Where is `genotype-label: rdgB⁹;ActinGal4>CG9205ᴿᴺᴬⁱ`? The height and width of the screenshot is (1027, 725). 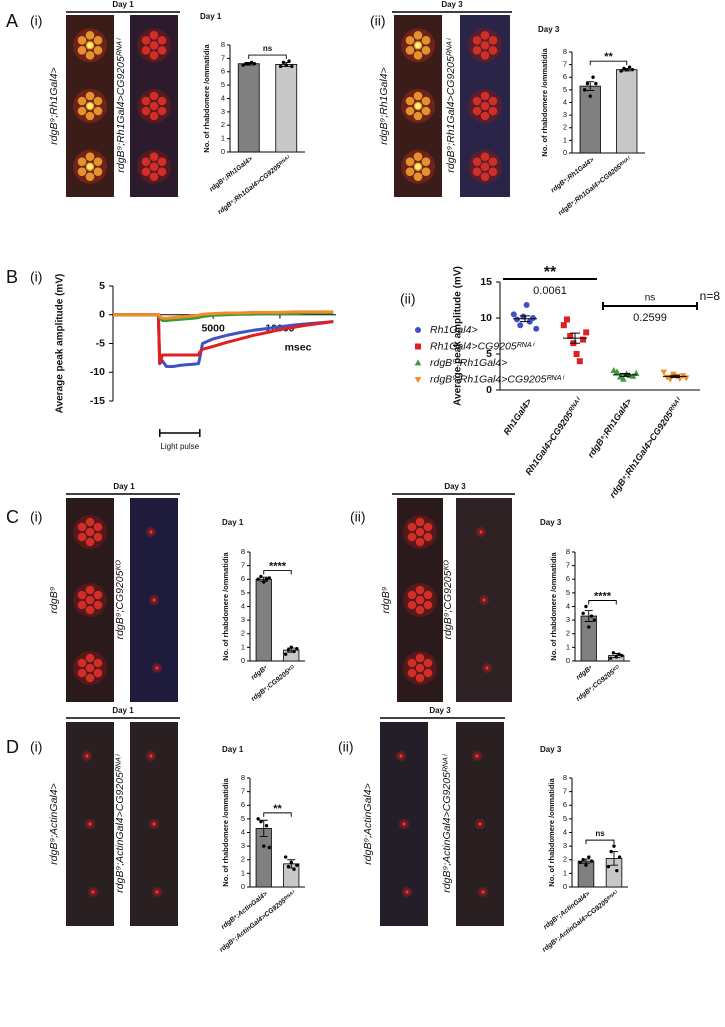
genotype-label: rdgB⁹;ActinGal4>CG9205ᴿᴺᴬⁱ is located at coordinates (120, 822).